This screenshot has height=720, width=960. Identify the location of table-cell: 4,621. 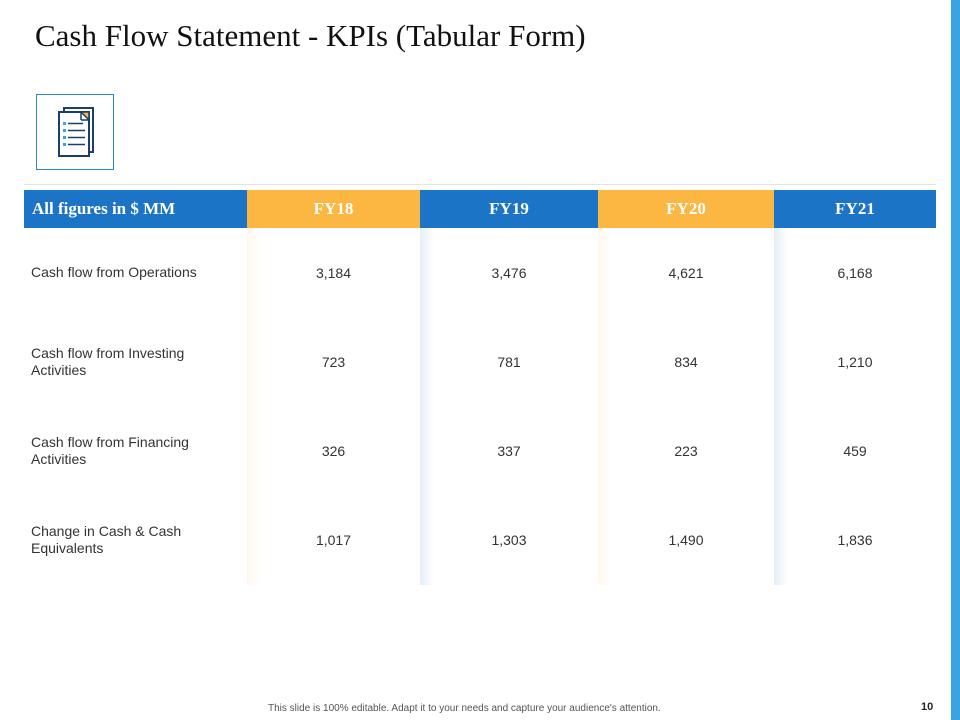
(686, 272).